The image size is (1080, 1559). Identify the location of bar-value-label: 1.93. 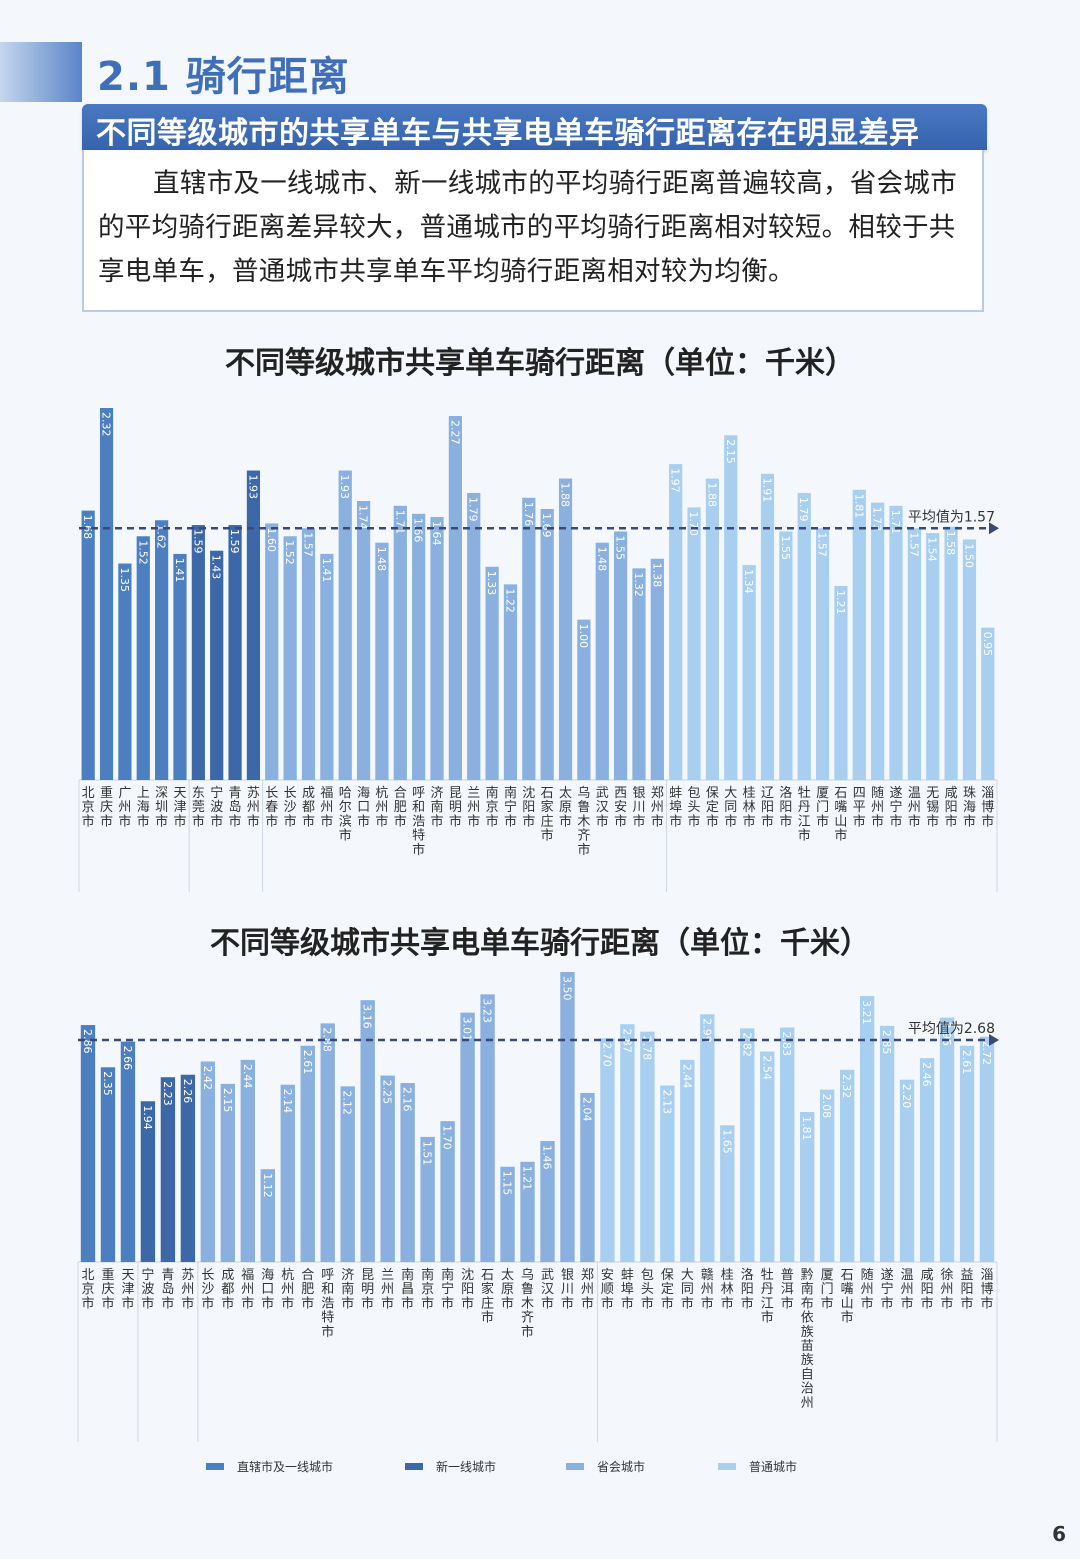
(344, 487).